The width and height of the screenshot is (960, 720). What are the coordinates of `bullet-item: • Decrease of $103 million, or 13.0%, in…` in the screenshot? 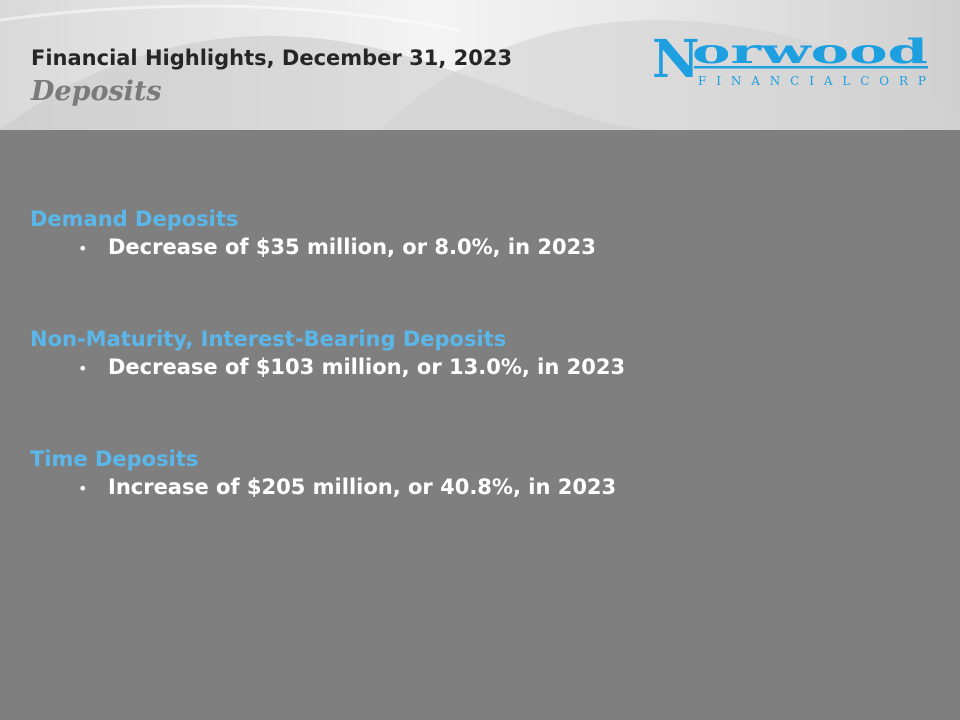 It's located at (480, 368).